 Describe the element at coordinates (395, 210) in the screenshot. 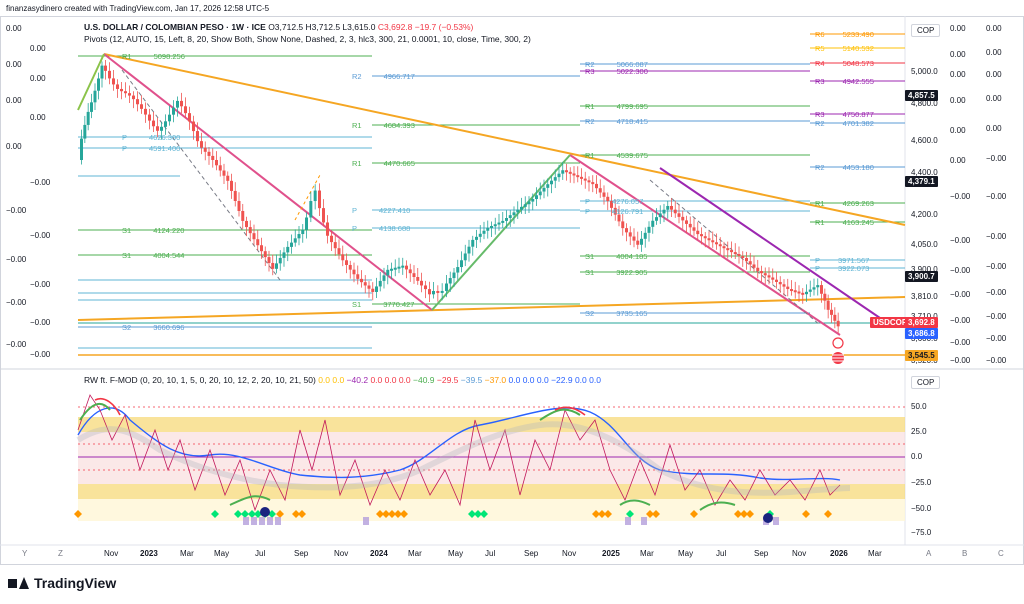

I see `pivot-value: 4227.410` at that location.